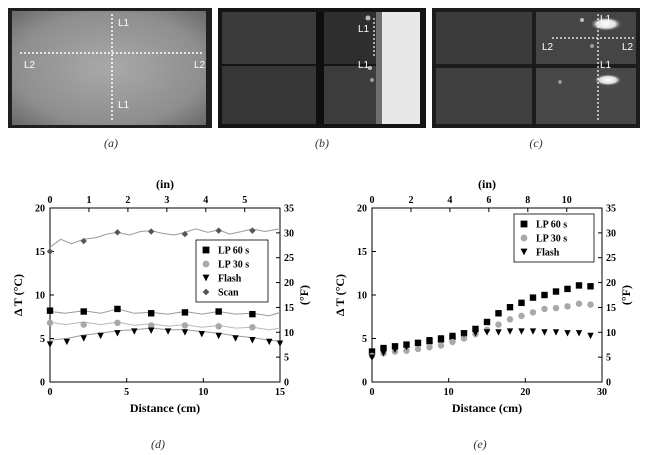  Describe the element at coordinates (480, 444) in the screenshot. I see `caption-e: (e)` at that location.